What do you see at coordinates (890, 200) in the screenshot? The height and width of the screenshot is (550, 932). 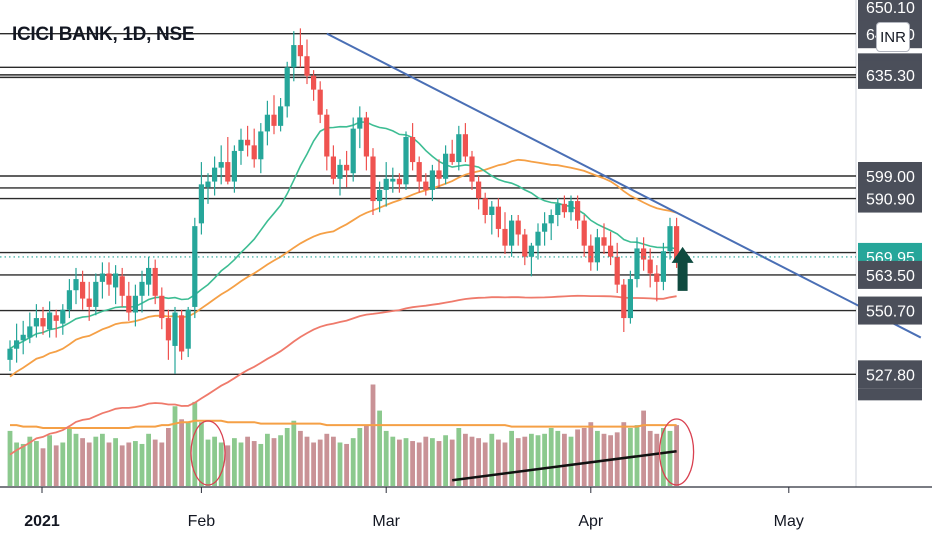 I see `price-tag-label: 590.90` at bounding box center [890, 200].